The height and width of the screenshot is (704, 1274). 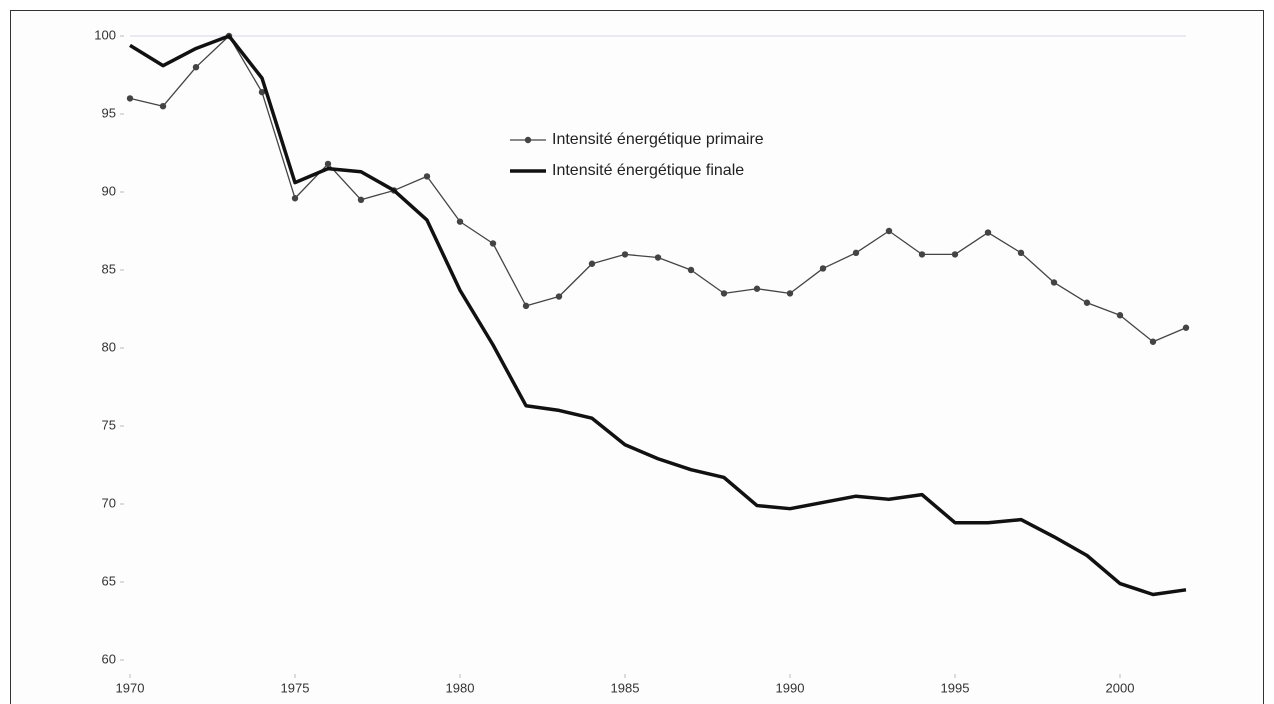 I want to click on y-tick-label: 100, so click(x=105, y=34).